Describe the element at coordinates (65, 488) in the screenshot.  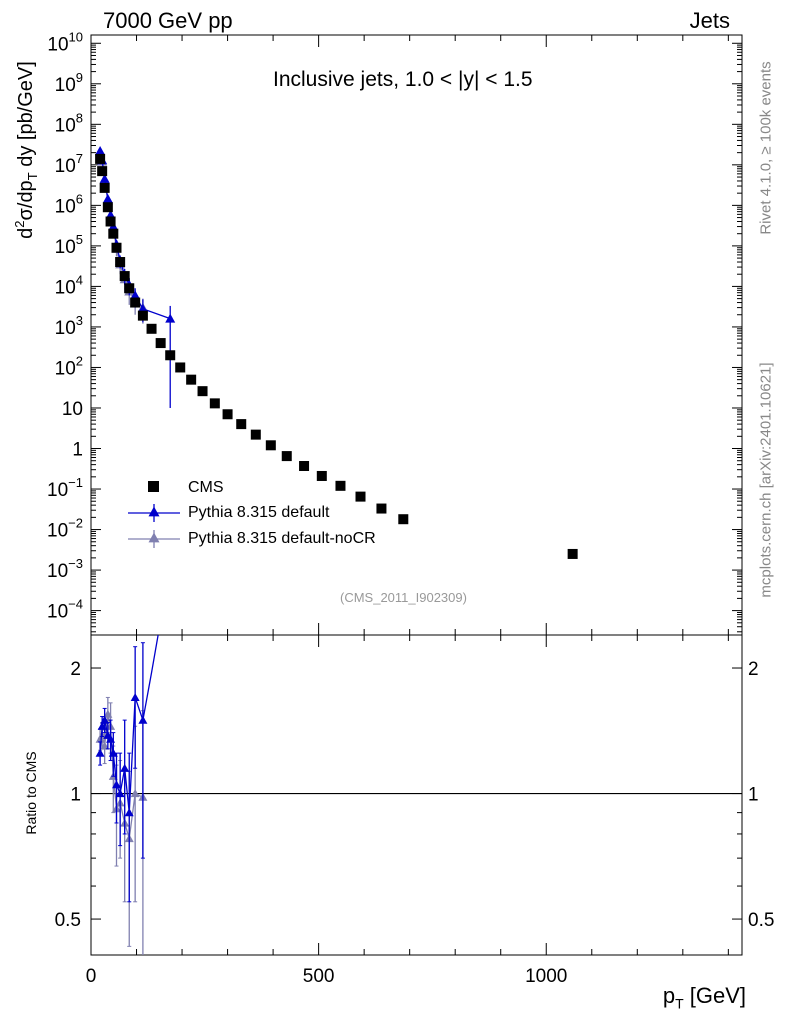
I see `main-y-tick-label: 10⁻¹` at that location.